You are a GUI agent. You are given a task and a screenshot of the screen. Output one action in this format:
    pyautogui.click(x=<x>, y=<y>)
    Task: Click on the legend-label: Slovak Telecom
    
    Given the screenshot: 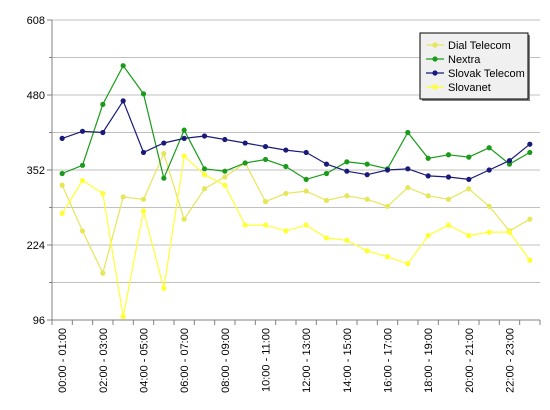 What is the action you would take?
    pyautogui.click(x=486, y=74)
    